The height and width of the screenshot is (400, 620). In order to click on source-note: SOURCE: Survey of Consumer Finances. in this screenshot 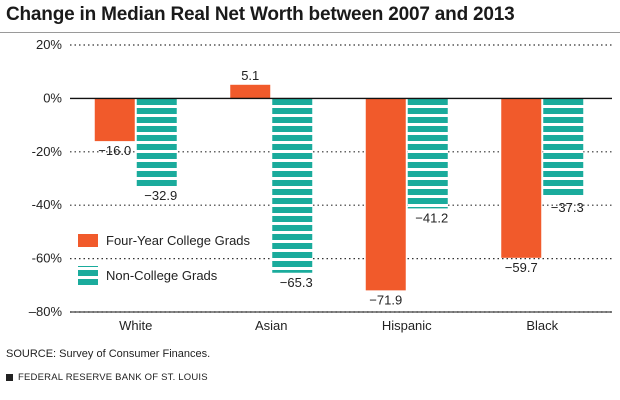, I will do `click(108, 354)`.